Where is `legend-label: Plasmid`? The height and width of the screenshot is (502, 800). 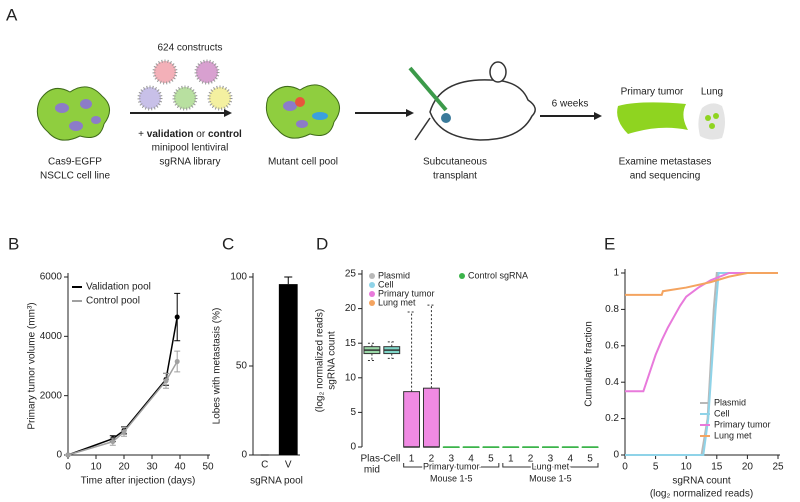
legend-label: Plasmid is located at coordinates (730, 402).